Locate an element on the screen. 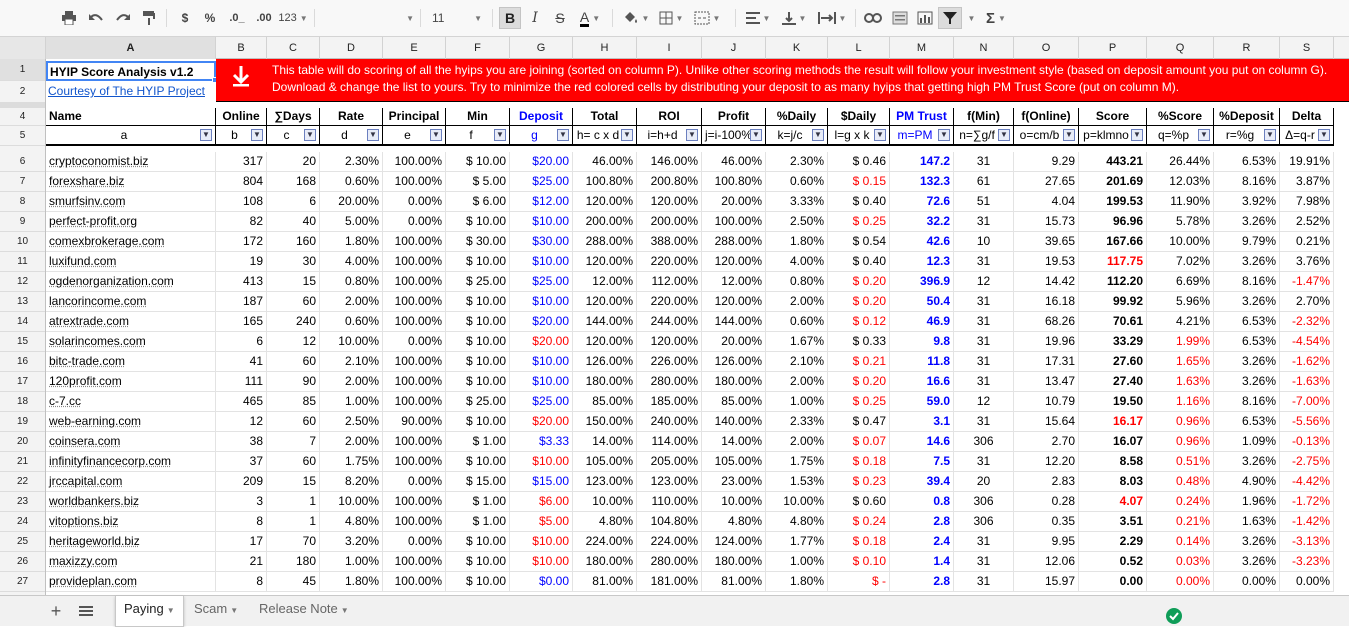 The width and height of the screenshot is (1349, 627). table-cell: 16.07 is located at coordinates (1113, 442).